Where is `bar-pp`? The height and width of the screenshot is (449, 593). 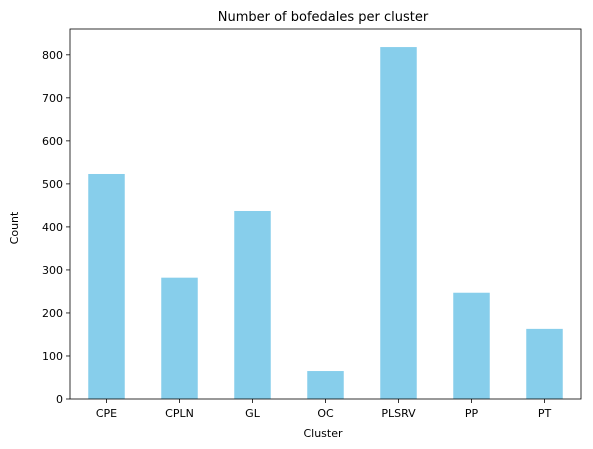 bar-pp is located at coordinates (471, 345).